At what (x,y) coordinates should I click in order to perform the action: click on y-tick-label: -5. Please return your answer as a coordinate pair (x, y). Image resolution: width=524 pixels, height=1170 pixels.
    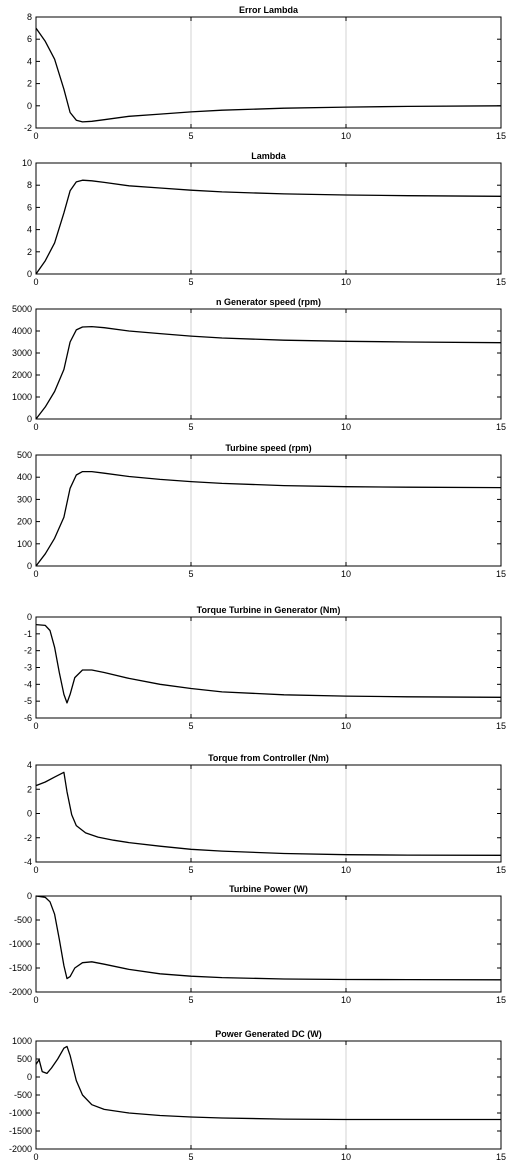
    Looking at the image, I should click on (28, 701).